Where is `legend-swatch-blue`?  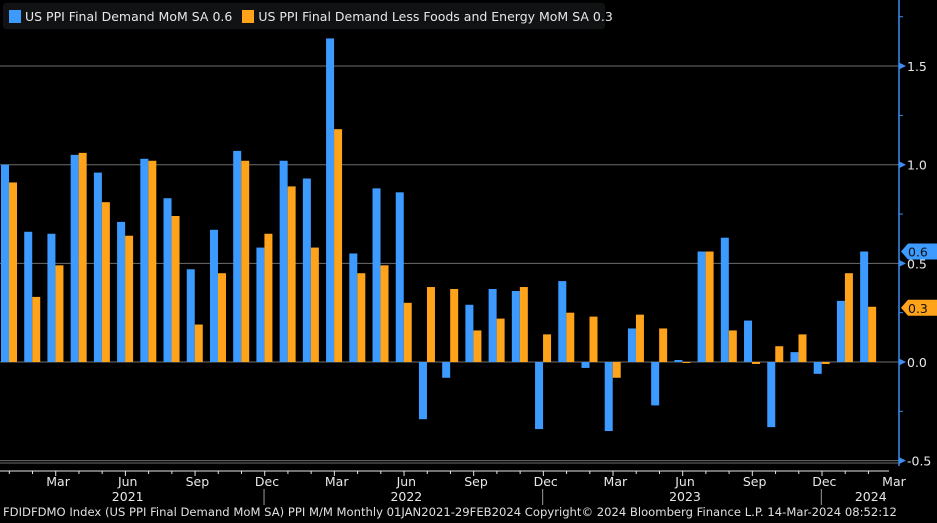
legend-swatch-blue is located at coordinates (15, 16).